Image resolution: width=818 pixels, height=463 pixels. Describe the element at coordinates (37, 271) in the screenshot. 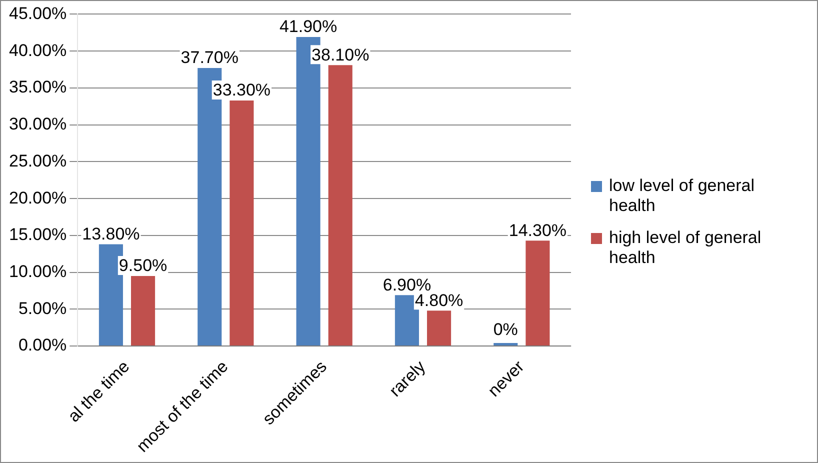

I see `y-tick-label: 10.00%` at that location.